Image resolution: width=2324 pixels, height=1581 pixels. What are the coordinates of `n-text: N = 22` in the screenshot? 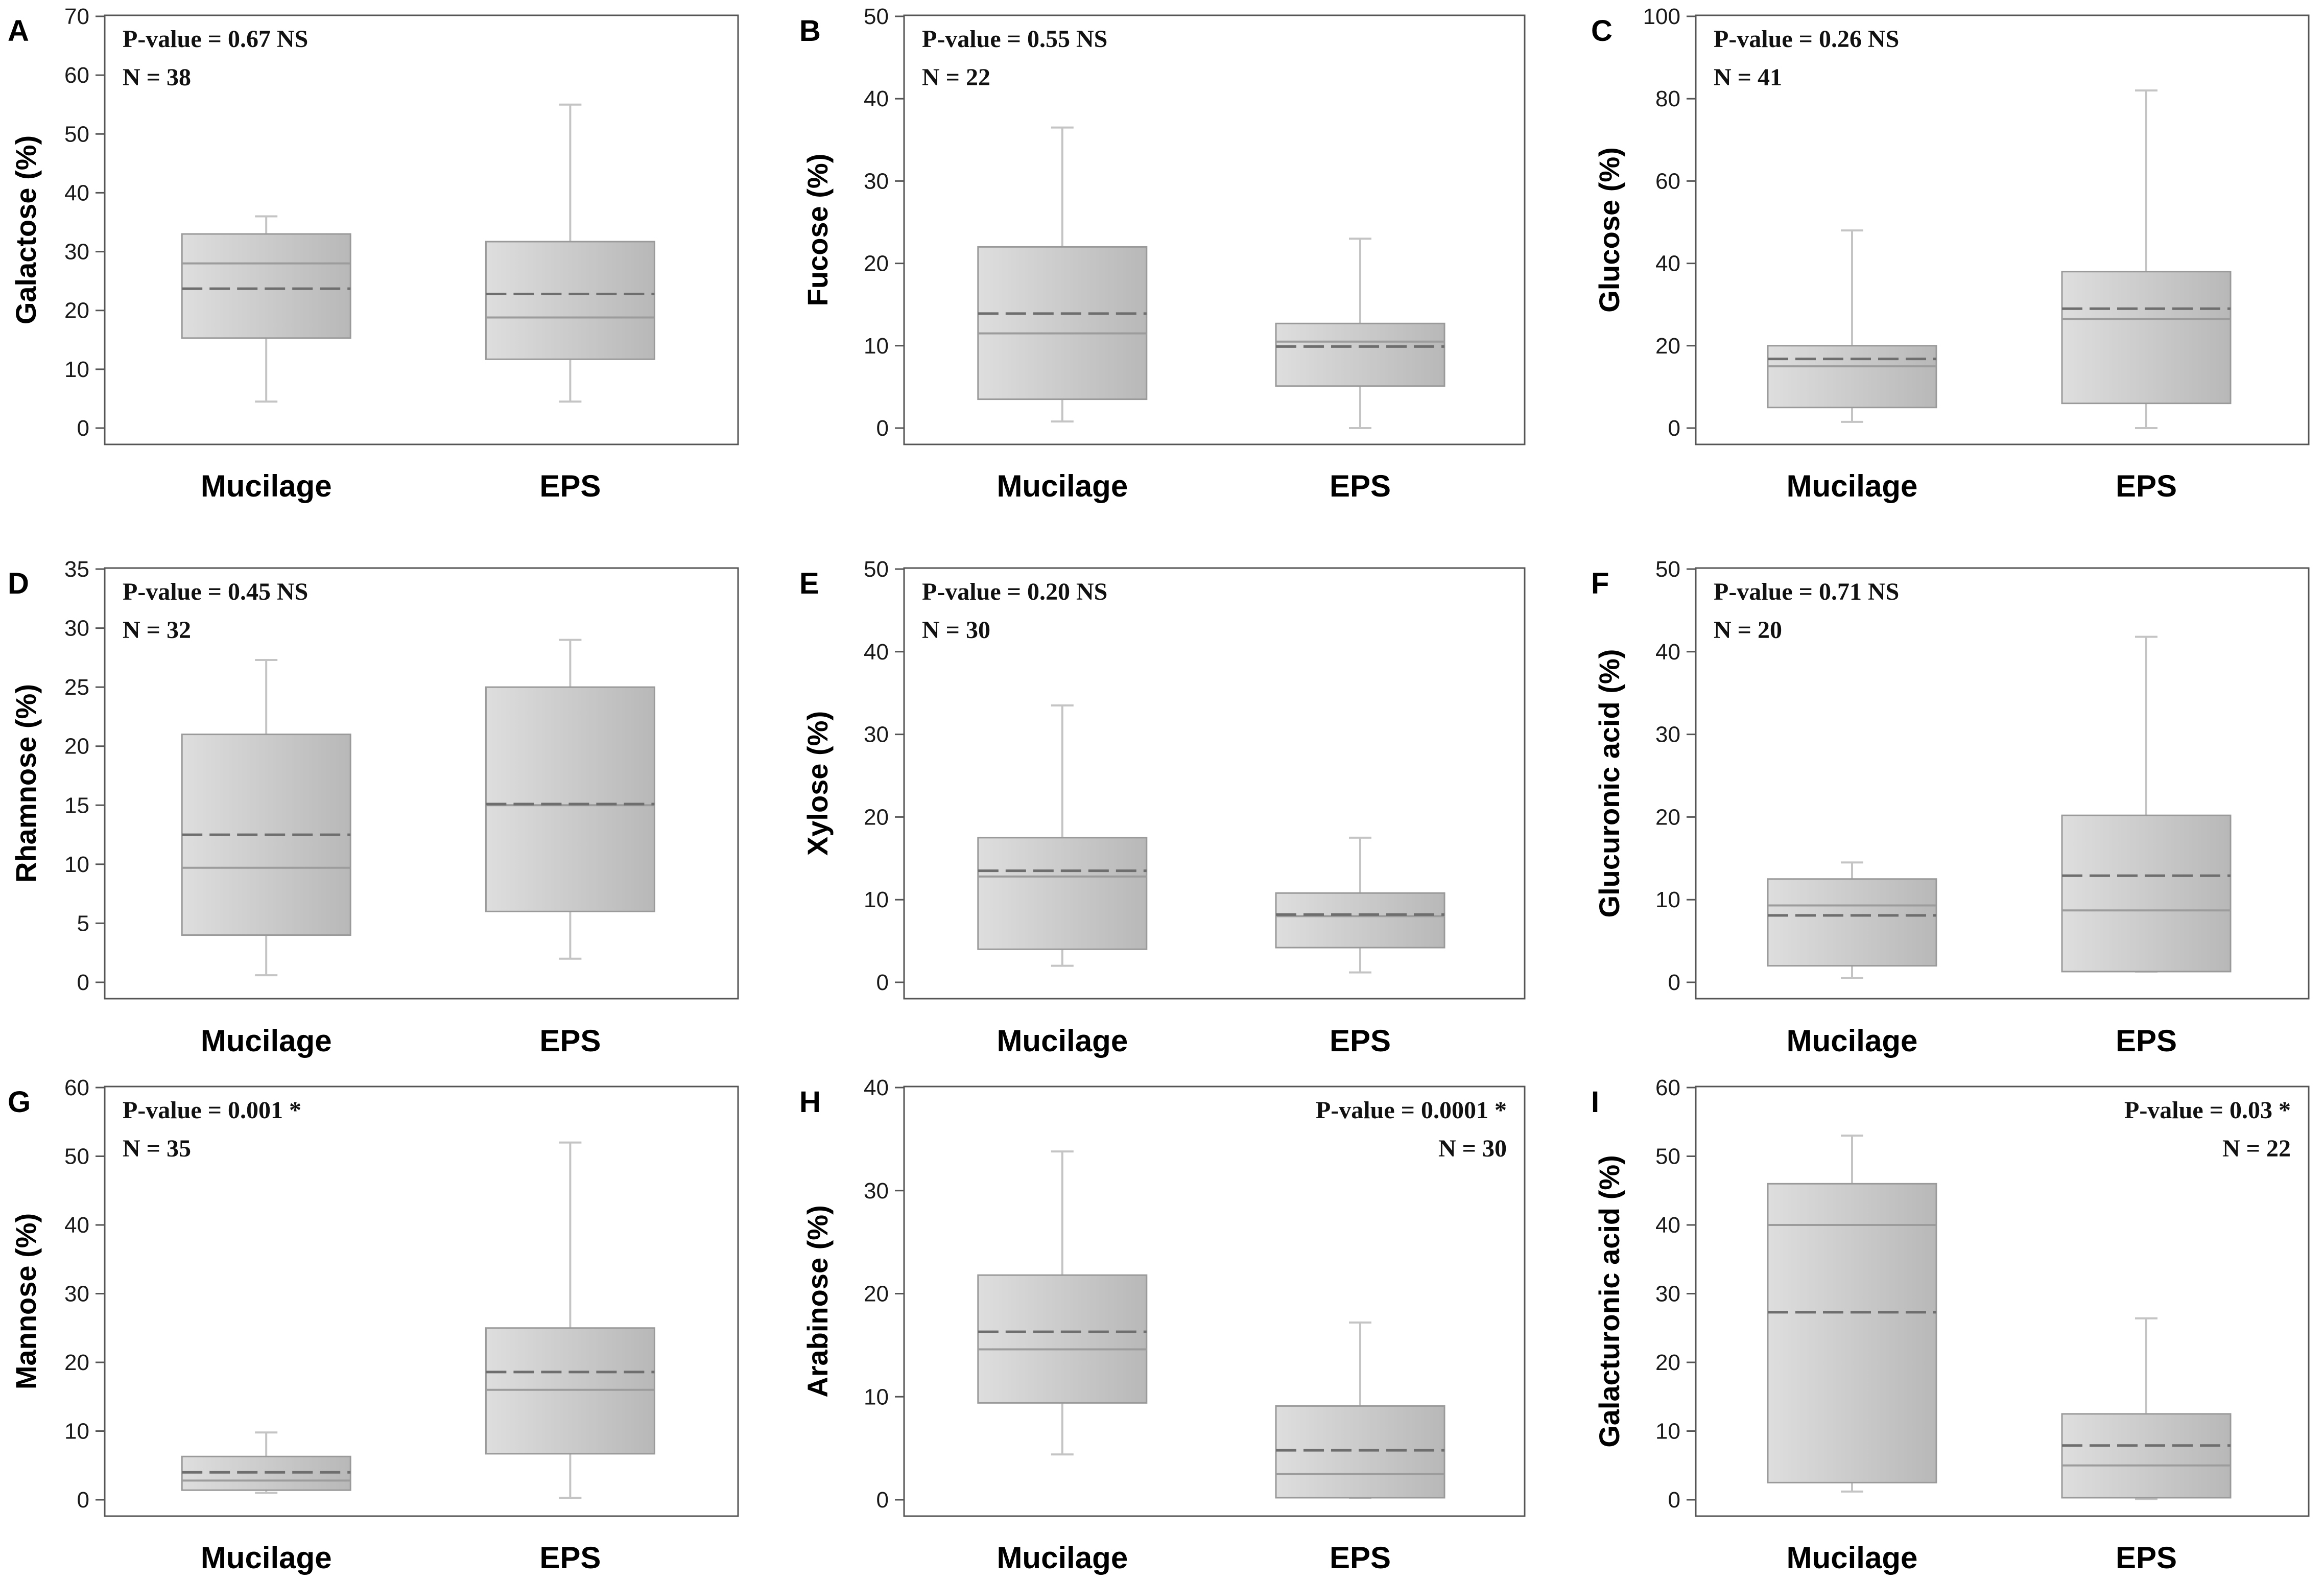 It's located at (956, 78).